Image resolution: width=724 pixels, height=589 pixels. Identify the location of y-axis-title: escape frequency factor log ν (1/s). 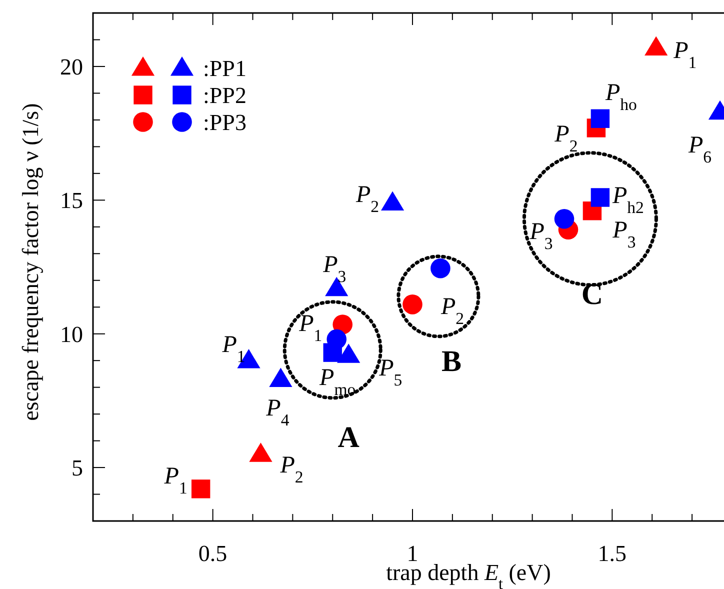
(30, 262).